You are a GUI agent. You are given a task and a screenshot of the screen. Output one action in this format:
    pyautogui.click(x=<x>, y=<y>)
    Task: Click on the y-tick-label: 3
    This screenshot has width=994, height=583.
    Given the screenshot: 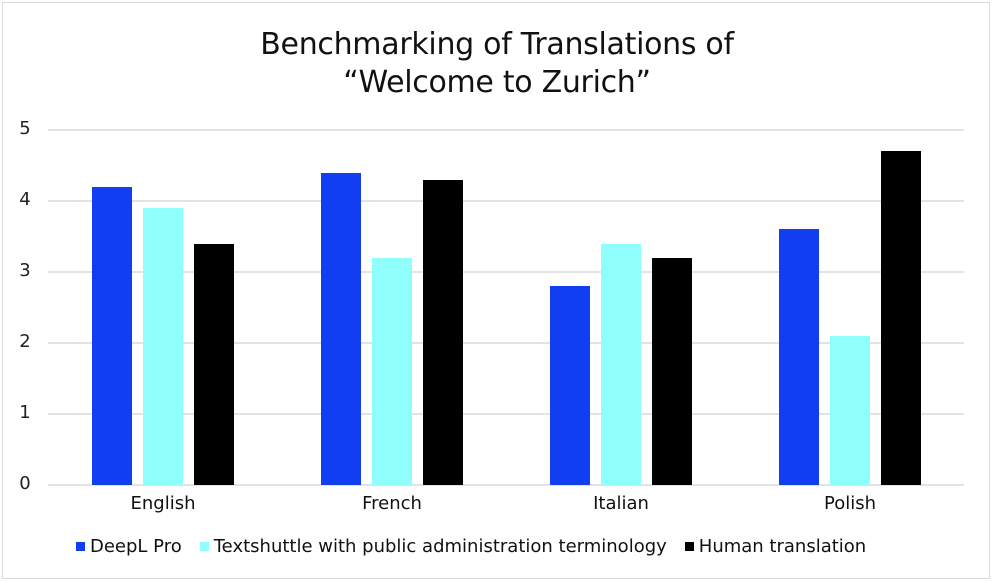 What is the action you would take?
    pyautogui.click(x=25, y=270)
    